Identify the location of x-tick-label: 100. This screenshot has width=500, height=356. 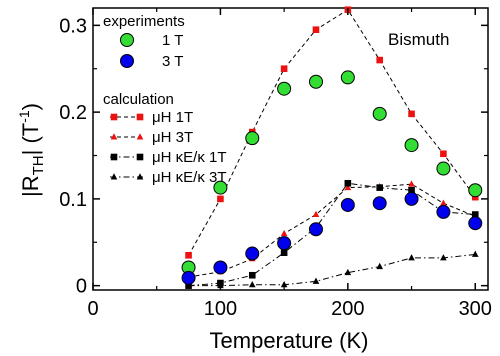
(220, 309).